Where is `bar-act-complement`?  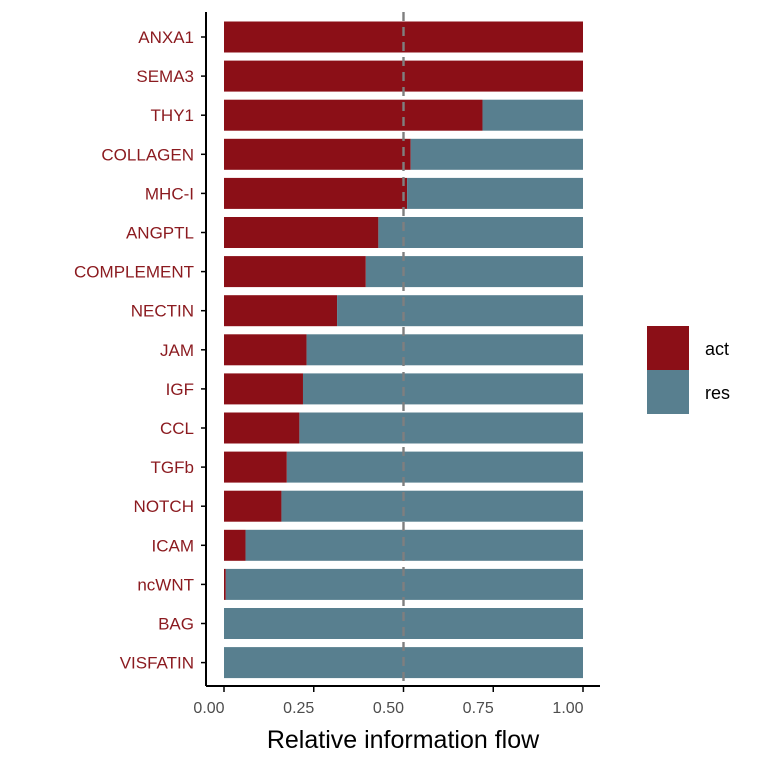
bar-act-complement is located at coordinates (295, 272).